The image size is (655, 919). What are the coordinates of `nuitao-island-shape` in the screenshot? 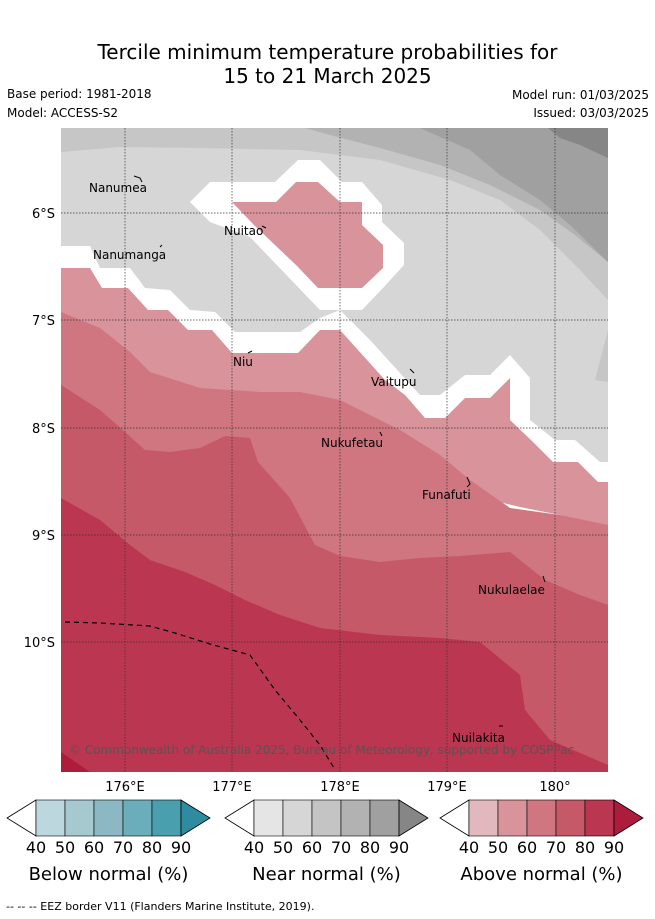 It's located at (264, 227).